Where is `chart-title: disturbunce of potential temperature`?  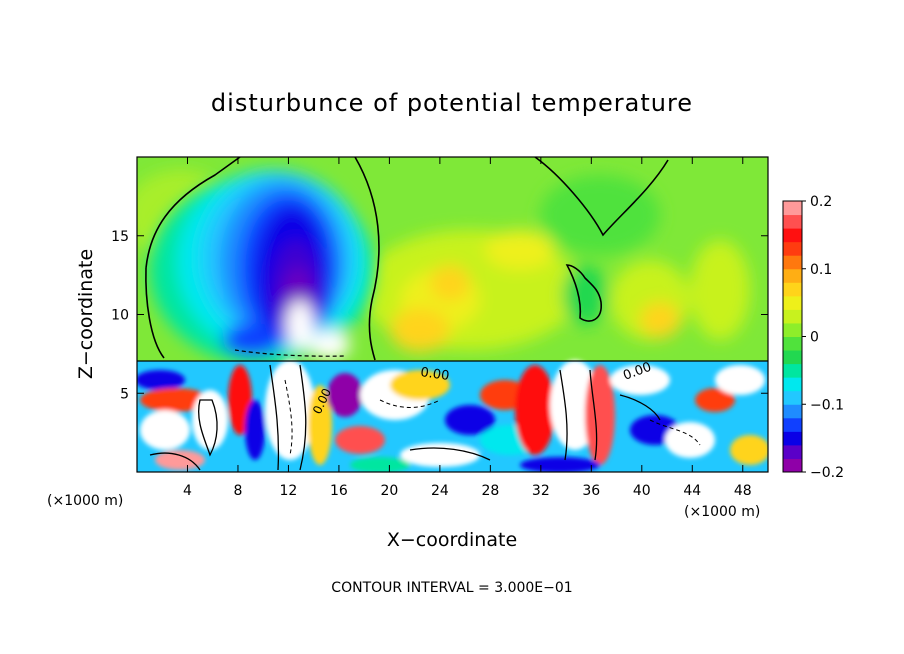
chart-title: disturbunce of potential temperature is located at coordinates (452, 103).